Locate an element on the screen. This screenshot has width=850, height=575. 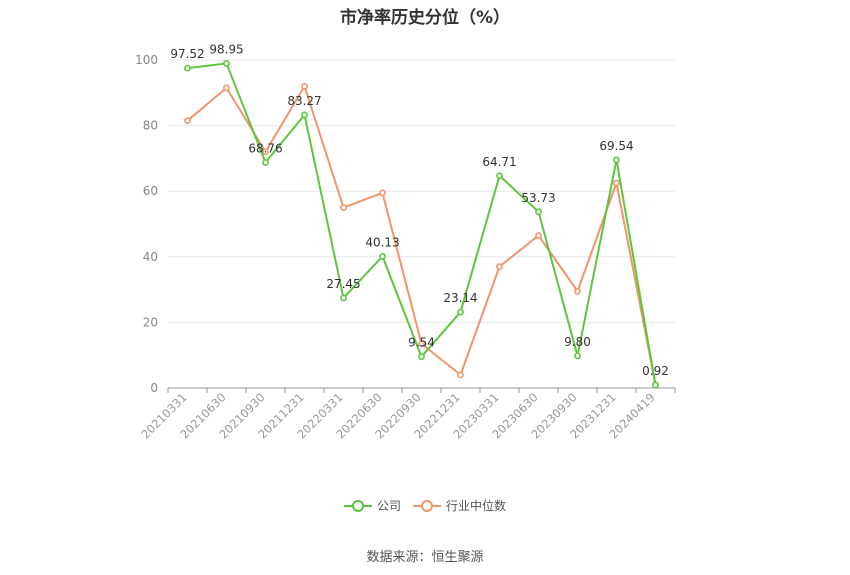
legend-label: 行业中位数 is located at coordinates (476, 506).